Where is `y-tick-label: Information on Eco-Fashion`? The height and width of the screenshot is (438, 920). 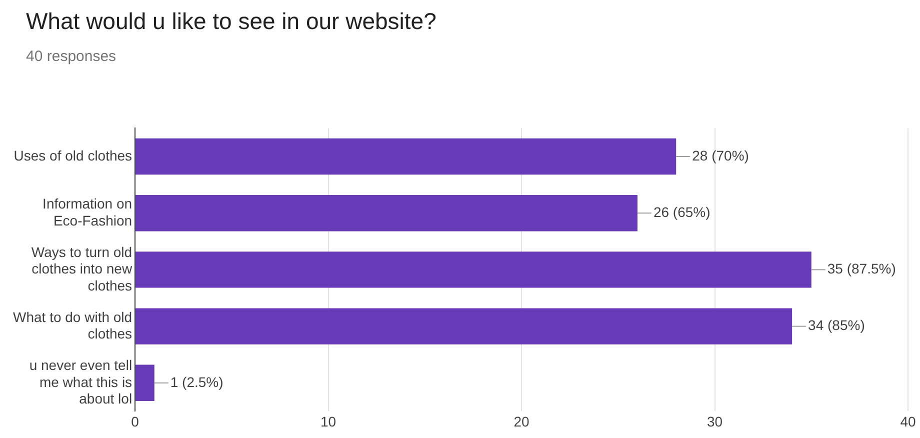
y-tick-label: Information on Eco-Fashion is located at coordinates (87, 212).